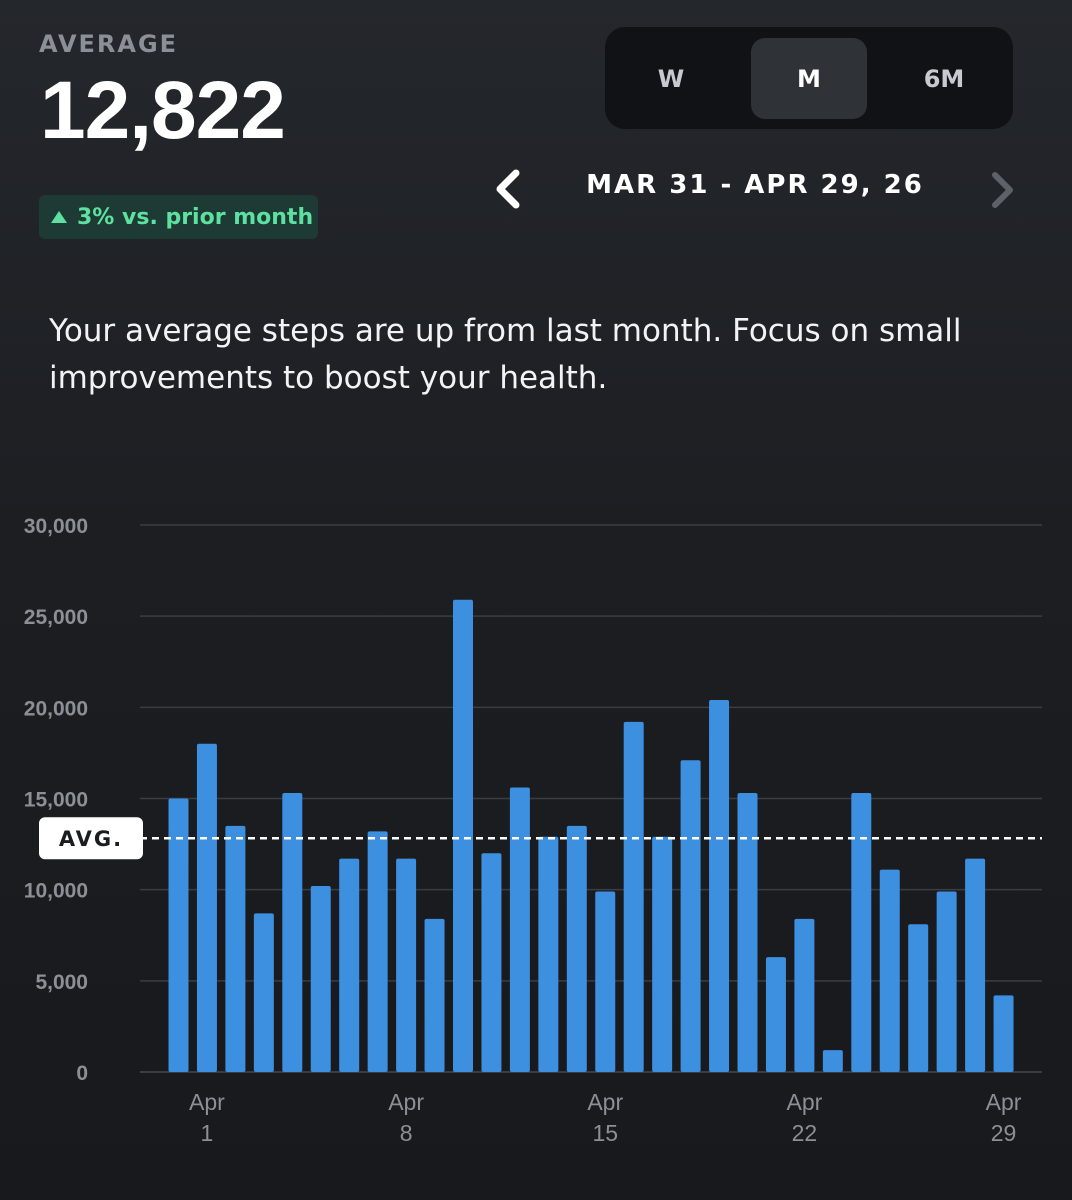 This screenshot has width=1072, height=1200. I want to click on x-tick-label-day: 8, so click(406, 1133).